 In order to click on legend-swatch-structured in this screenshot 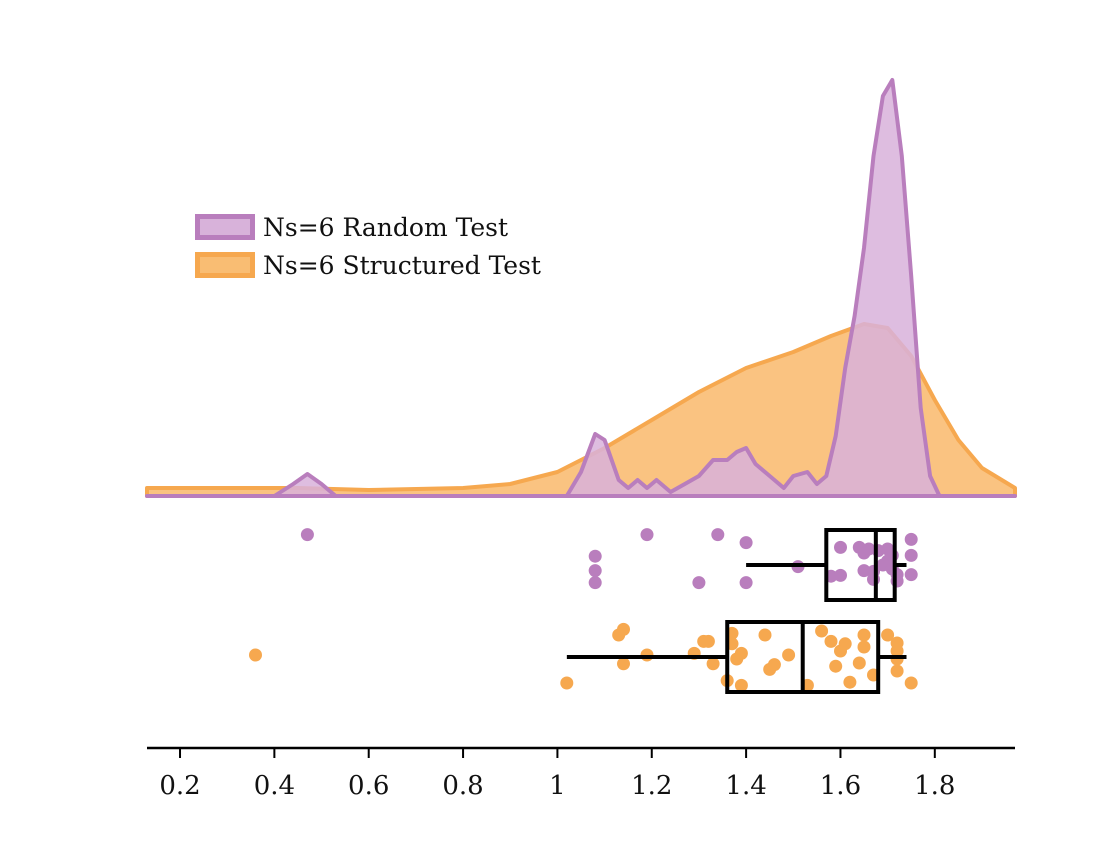, I will do `click(225, 265)`.